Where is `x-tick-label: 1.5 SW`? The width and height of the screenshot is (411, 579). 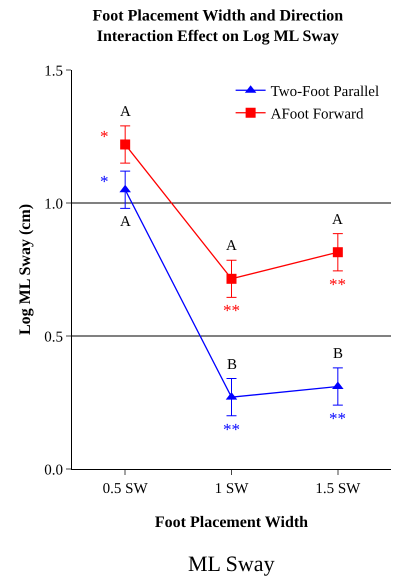 x-tick-label: 1.5 SW is located at coordinates (338, 489).